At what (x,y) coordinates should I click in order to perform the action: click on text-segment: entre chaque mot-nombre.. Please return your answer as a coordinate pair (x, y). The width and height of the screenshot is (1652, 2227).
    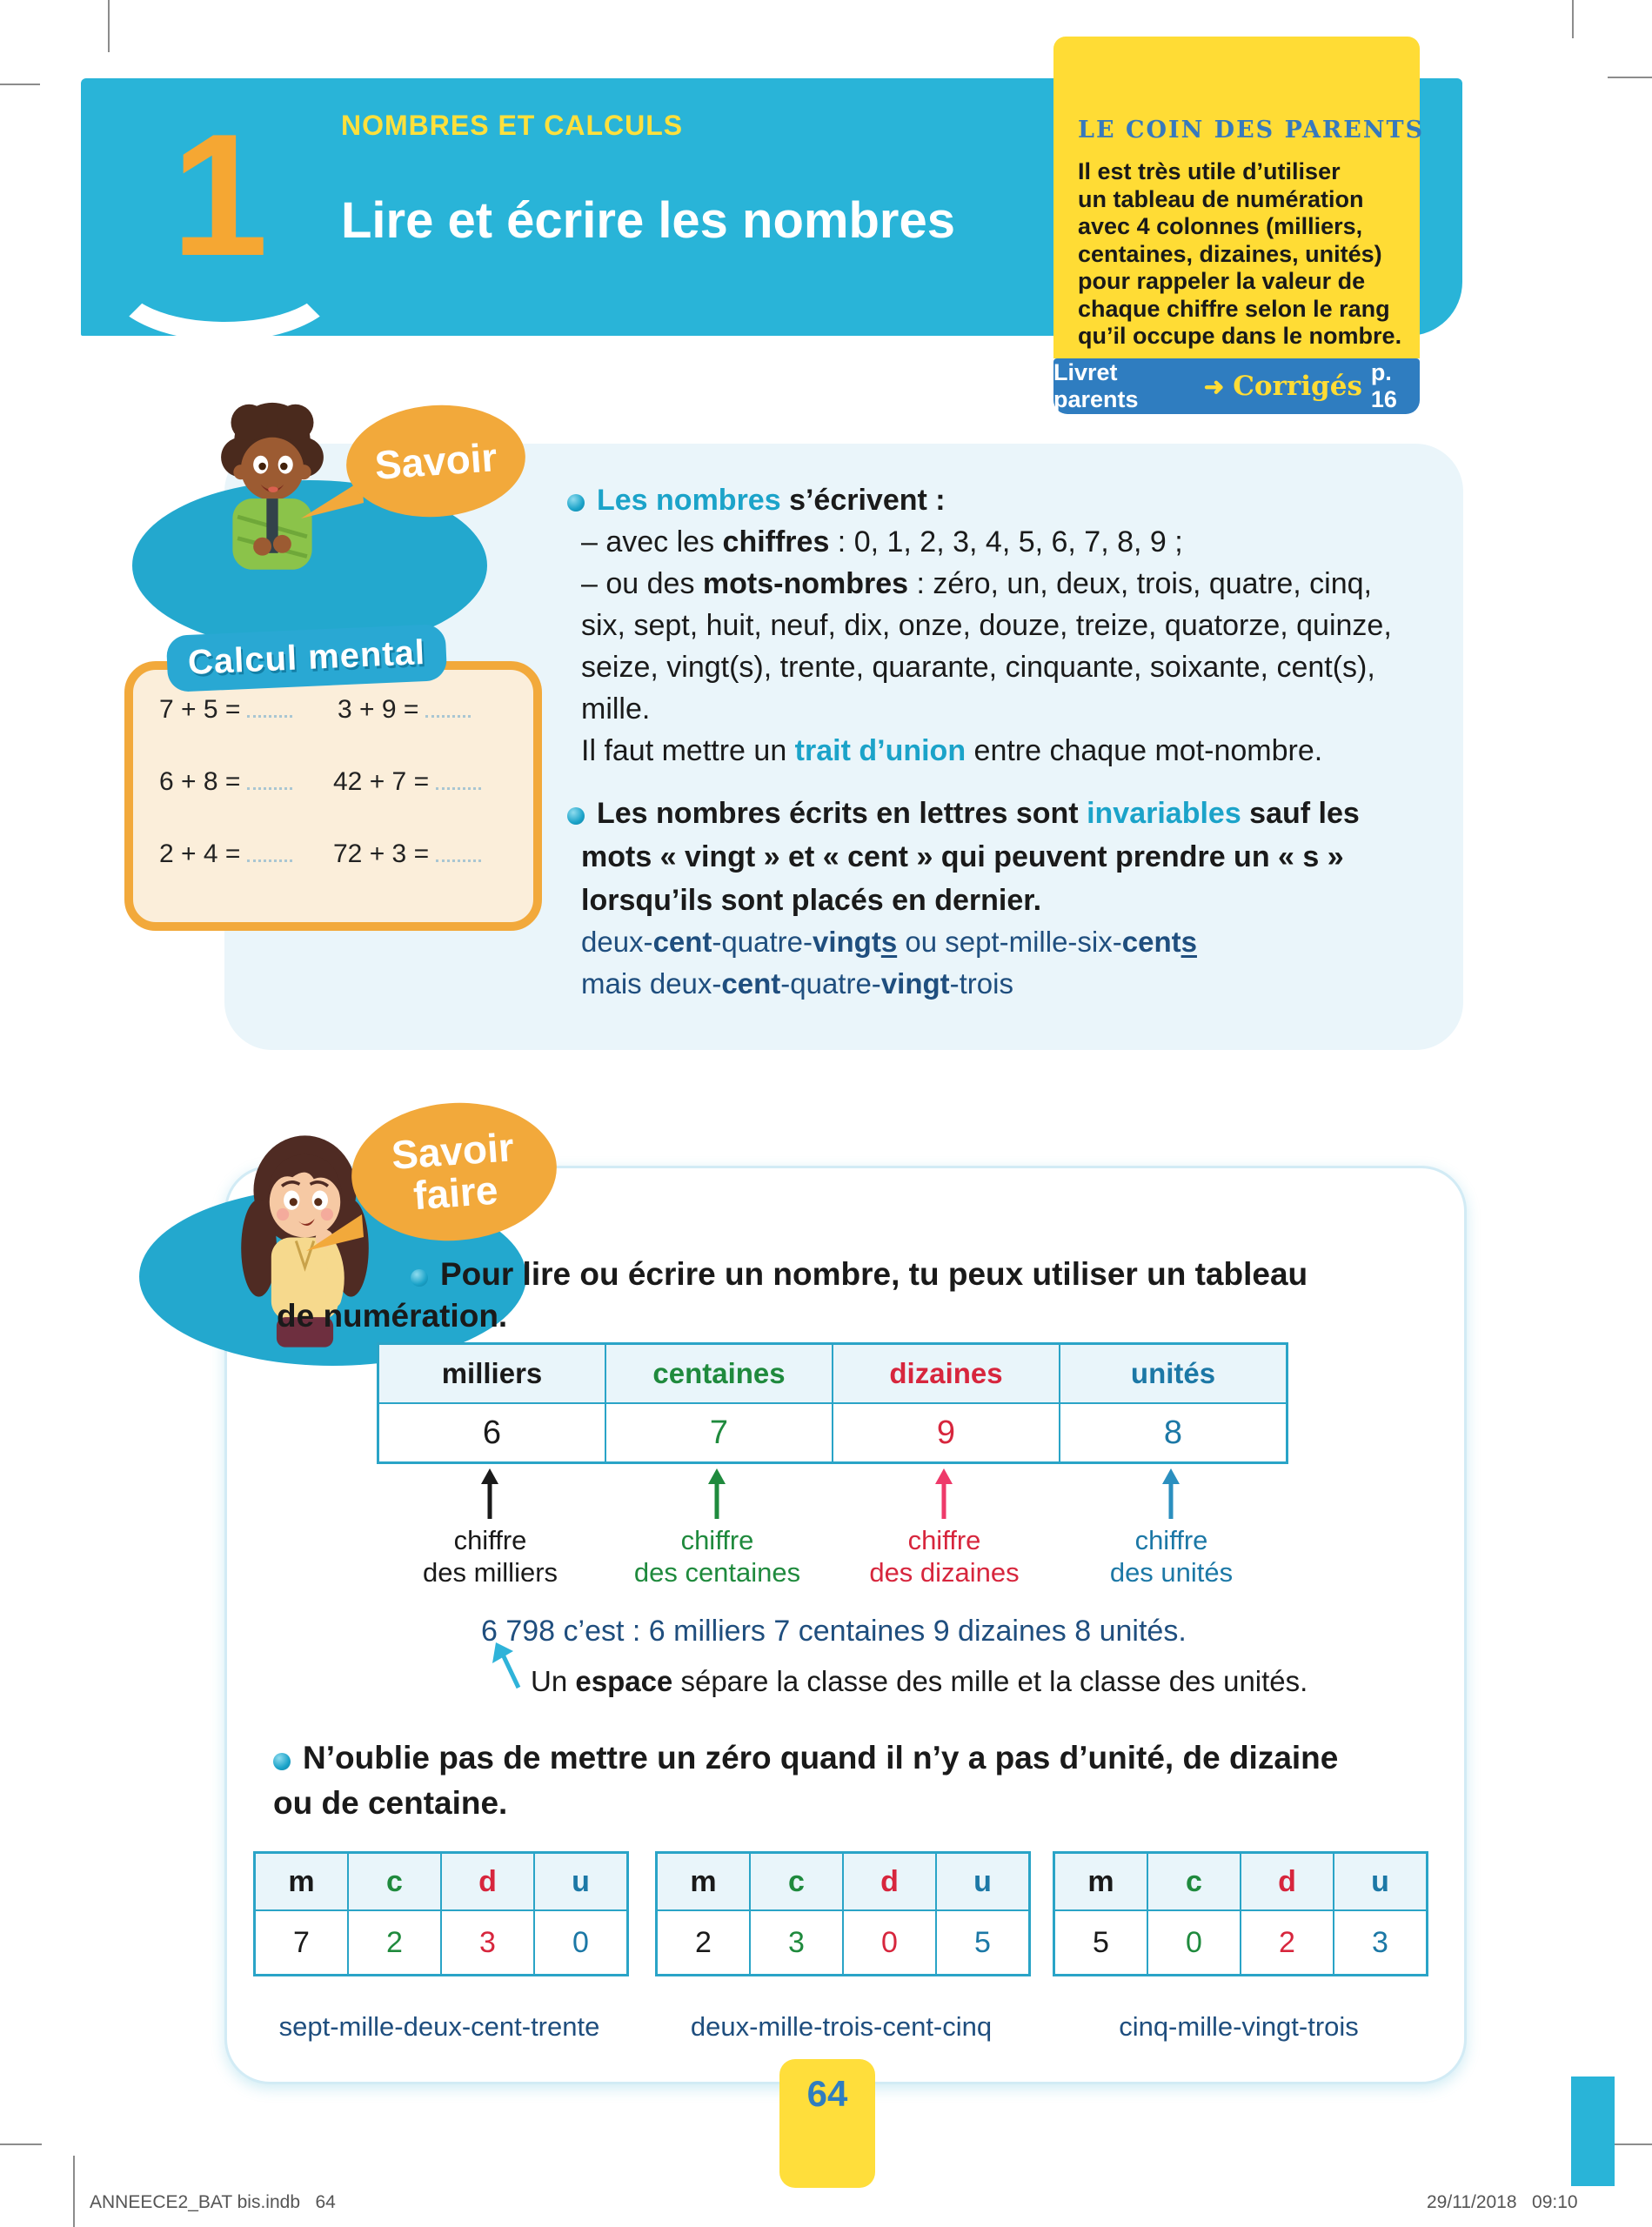
    Looking at the image, I should click on (1144, 750).